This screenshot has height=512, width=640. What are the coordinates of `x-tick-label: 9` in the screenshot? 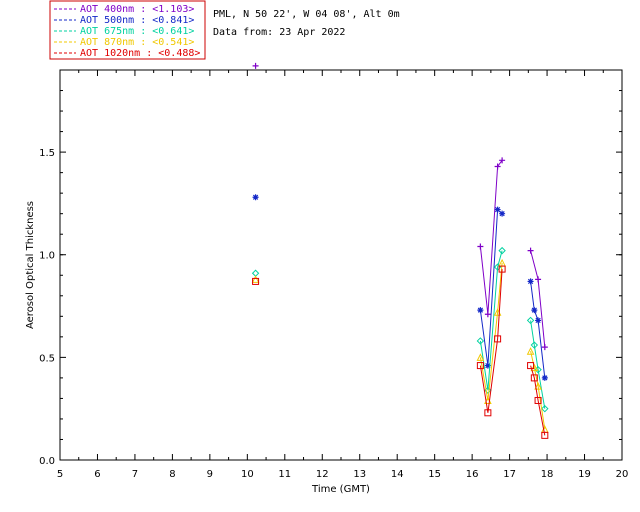 It's located at (210, 474).